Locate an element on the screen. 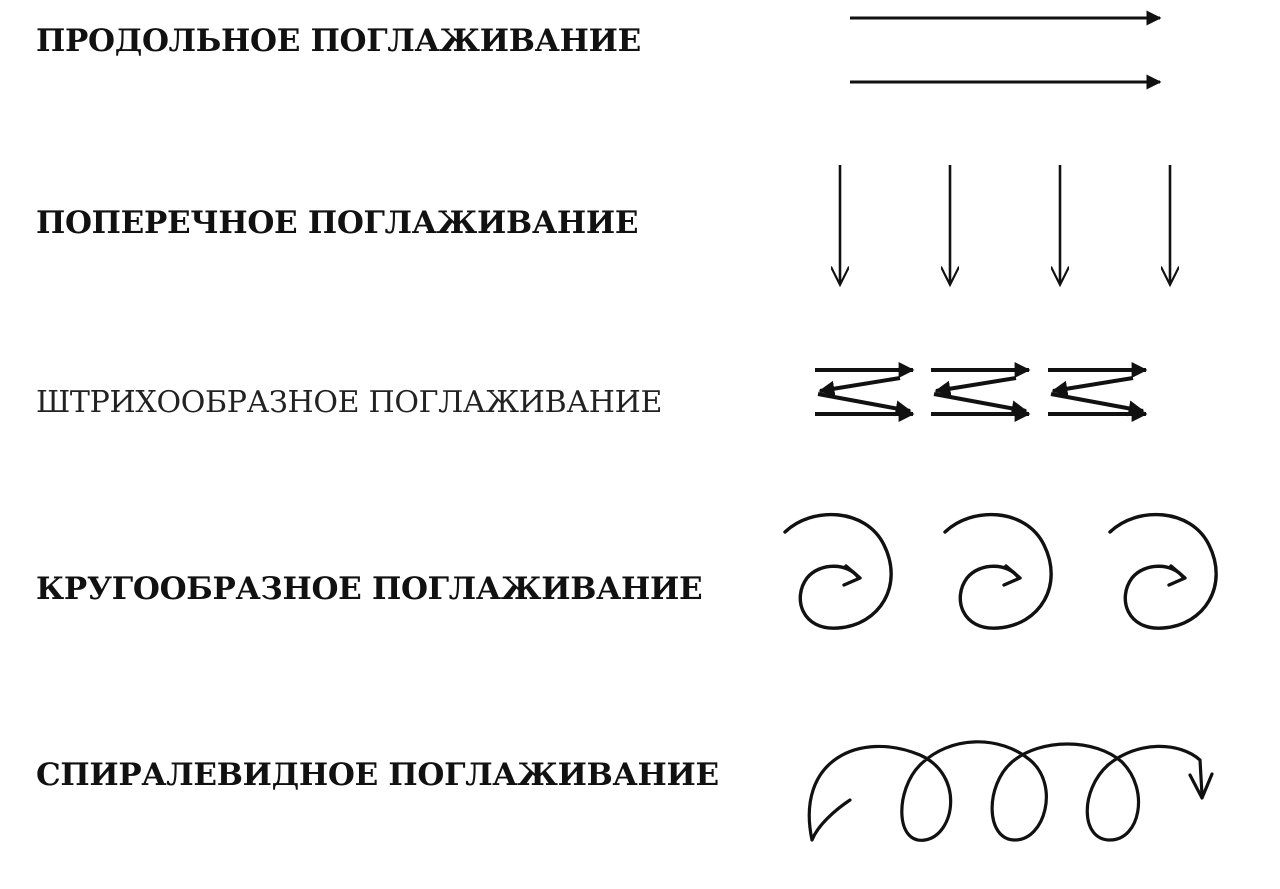 The width and height of the screenshot is (1280, 889). label-spiral-stroking: СПИРАЛЕВИДНОЕ ПОГЛАЖИВАНИЕ is located at coordinates (377, 775).